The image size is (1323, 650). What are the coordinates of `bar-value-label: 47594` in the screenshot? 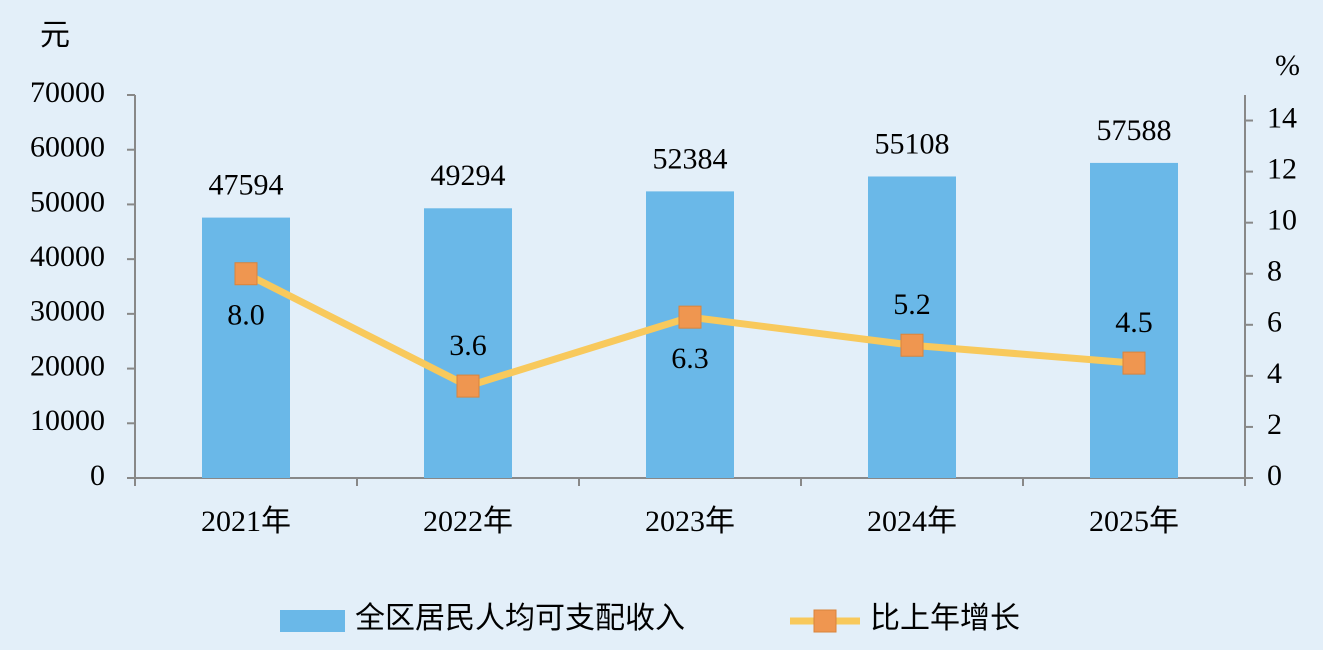 It's located at (246, 184).